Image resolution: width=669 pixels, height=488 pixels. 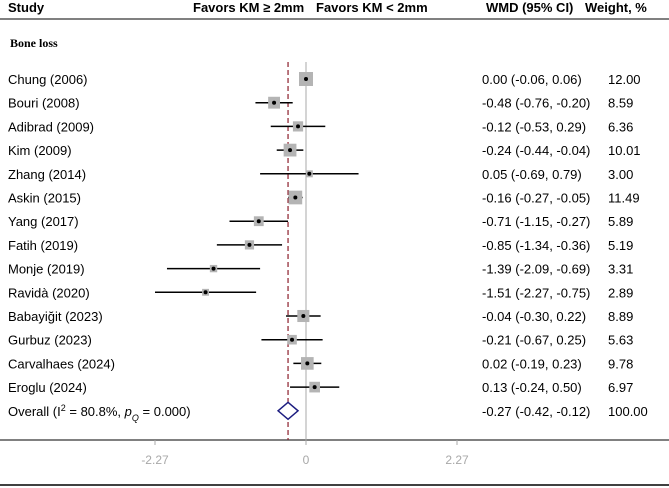 What do you see at coordinates (620, 103) in the screenshot?
I see `weight-value: 8.59` at bounding box center [620, 103].